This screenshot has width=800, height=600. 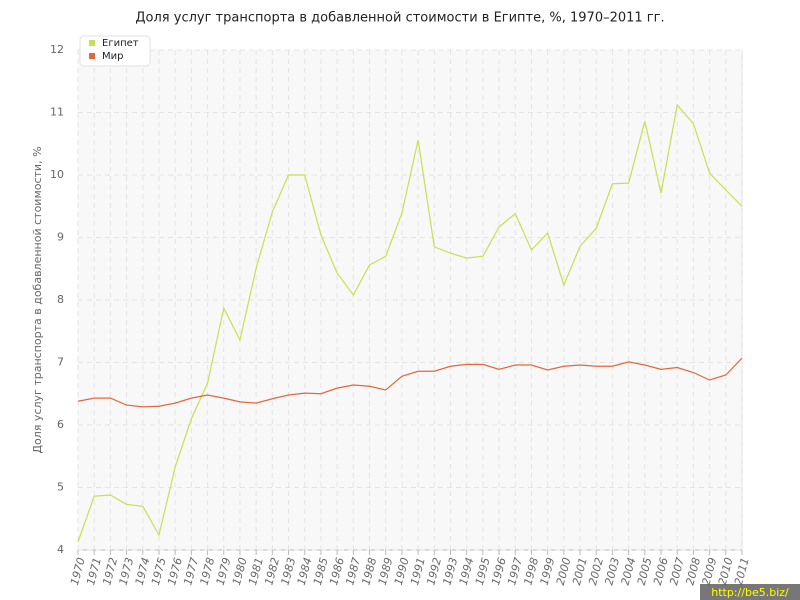 What do you see at coordinates (112, 56) in the screenshot?
I see `legend-label: Мир` at bounding box center [112, 56].